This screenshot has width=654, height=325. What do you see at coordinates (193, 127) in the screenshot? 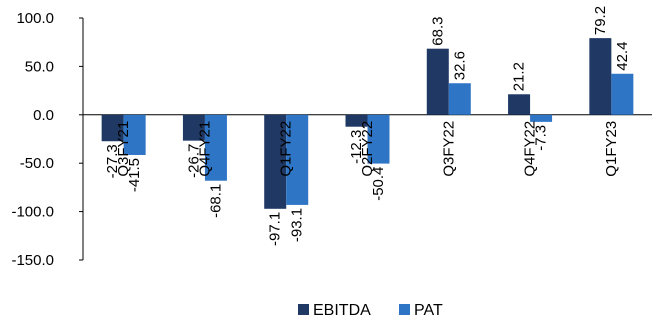
I see `bar-ebitda-q4fy21` at bounding box center [193, 127].